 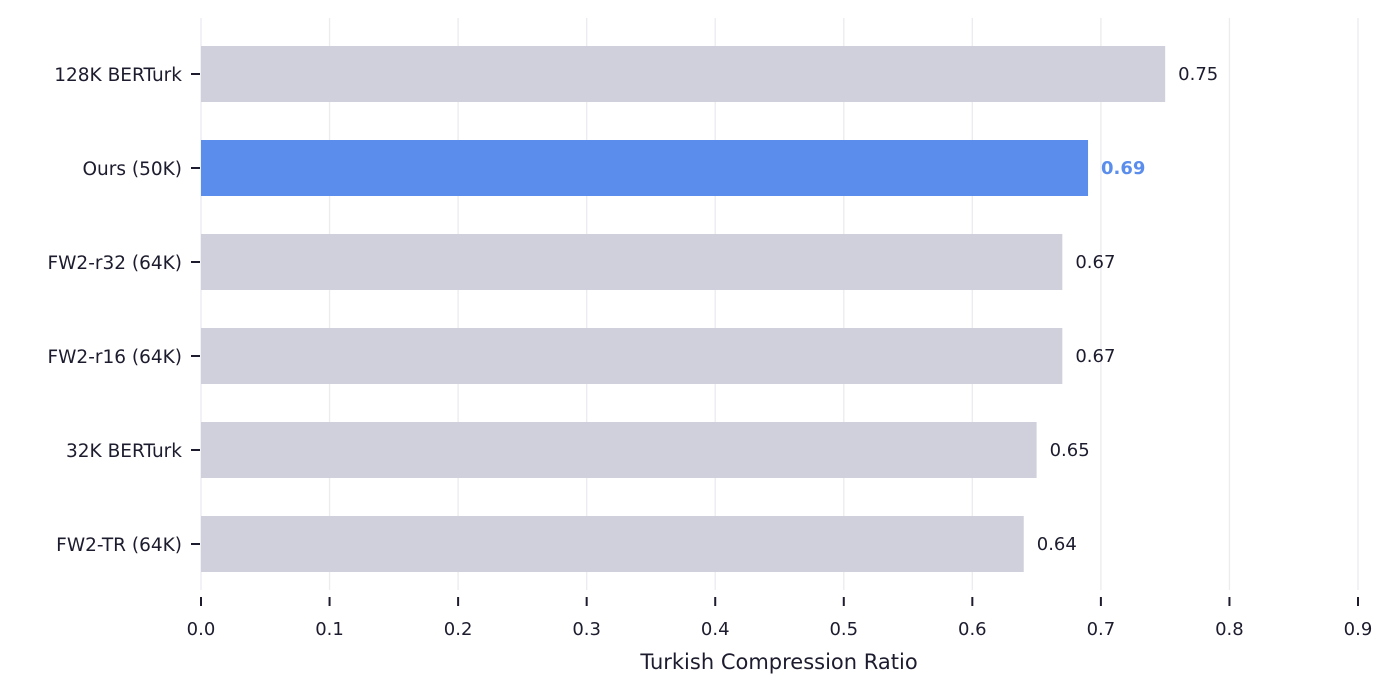 What do you see at coordinates (119, 545) in the screenshot?
I see `y-tick-label: FW2-TR (64K)` at bounding box center [119, 545].